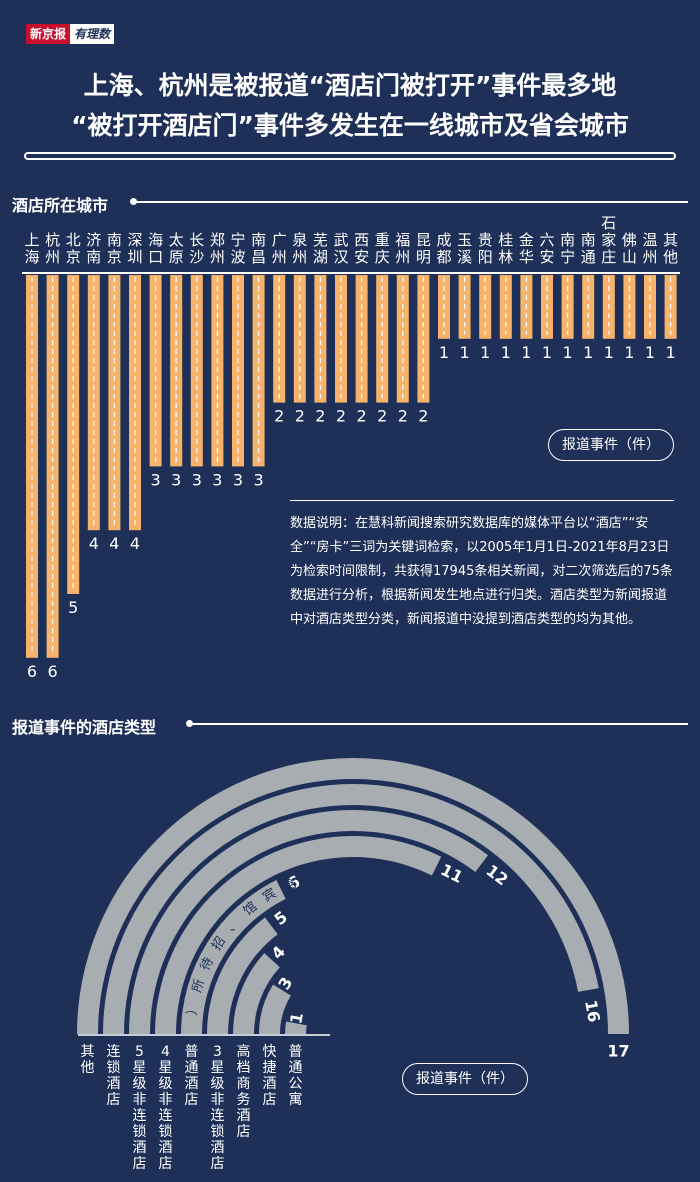  What do you see at coordinates (134, 240) in the screenshot?
I see `city-label-char: 深` at bounding box center [134, 240].